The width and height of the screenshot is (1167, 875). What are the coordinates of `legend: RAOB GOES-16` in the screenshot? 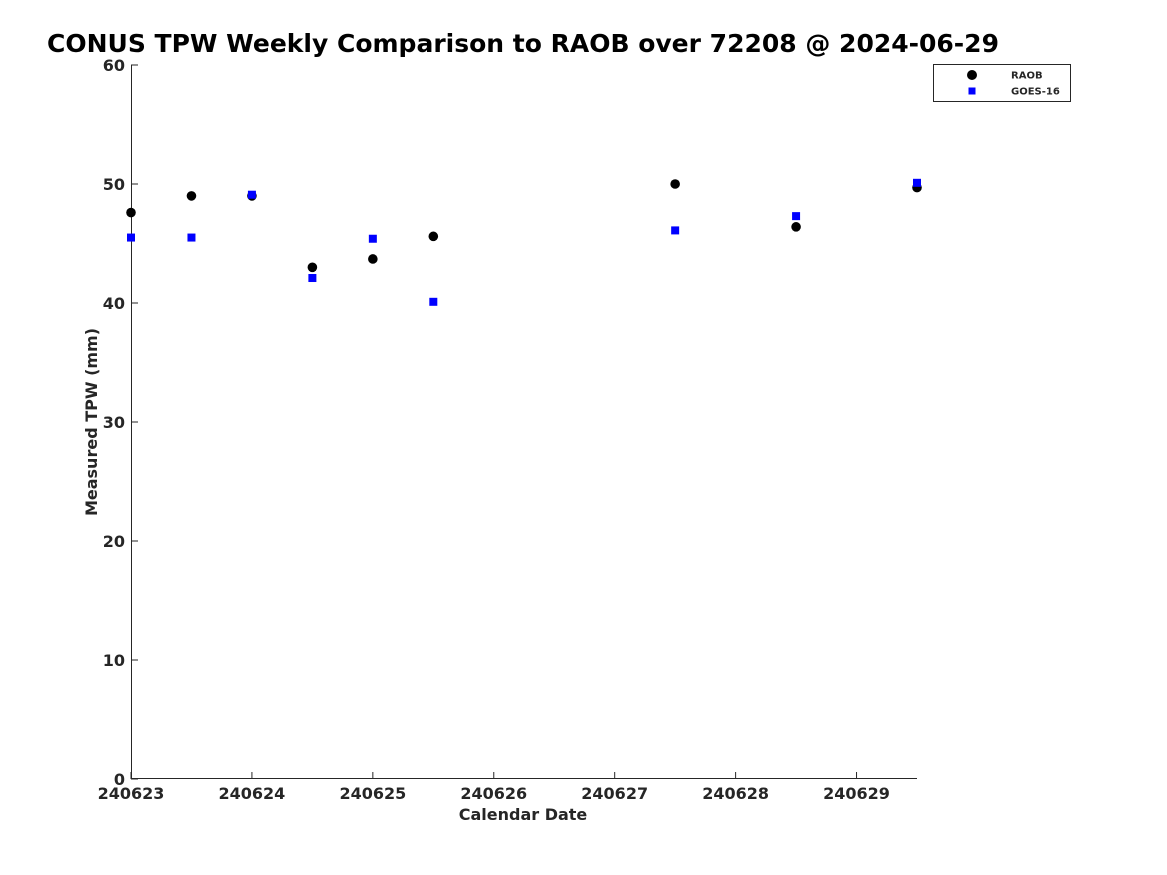 It's located at (1002, 83).